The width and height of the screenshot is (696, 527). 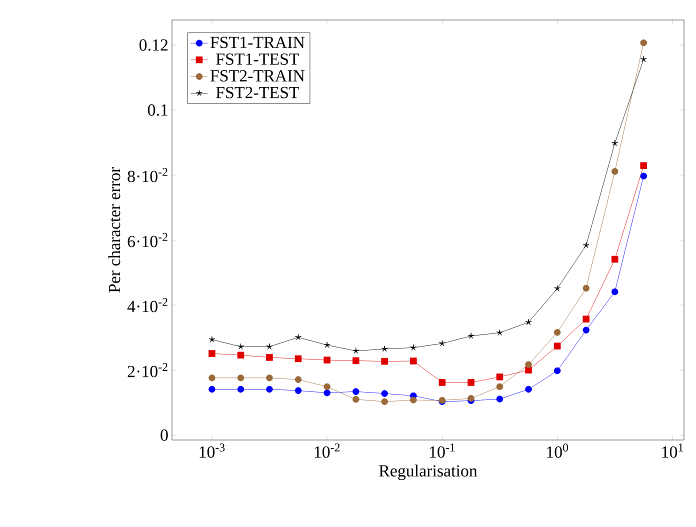 What do you see at coordinates (148, 240) in the screenshot?
I see `y-tick-label: 6·10$^{-2}$` at bounding box center [148, 240].